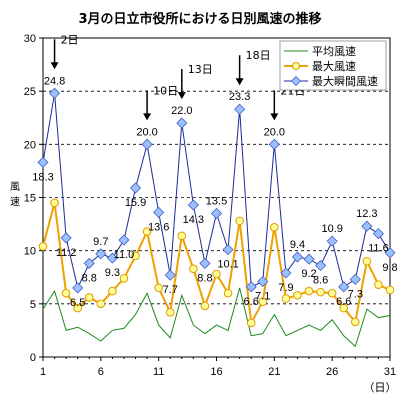 The width and height of the screenshot is (400, 400). I want to click on data-label-1: 18.3, so click(42, 177).